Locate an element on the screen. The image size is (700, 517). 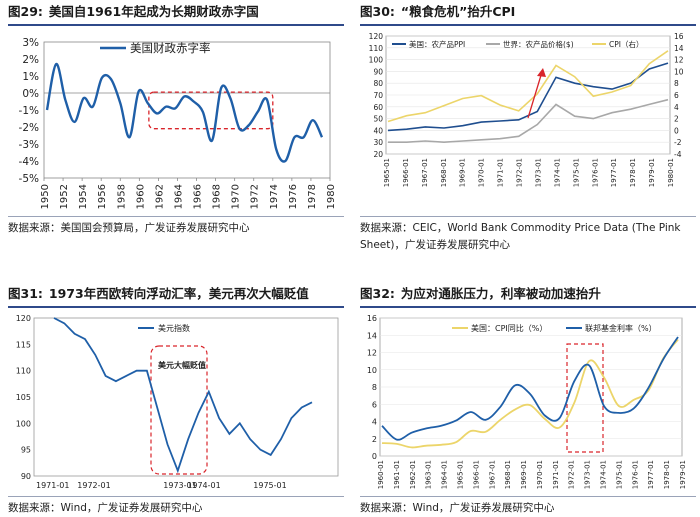
figure-30-title-text: “粮食危机”抬升CPI is located at coordinates (458, 11).